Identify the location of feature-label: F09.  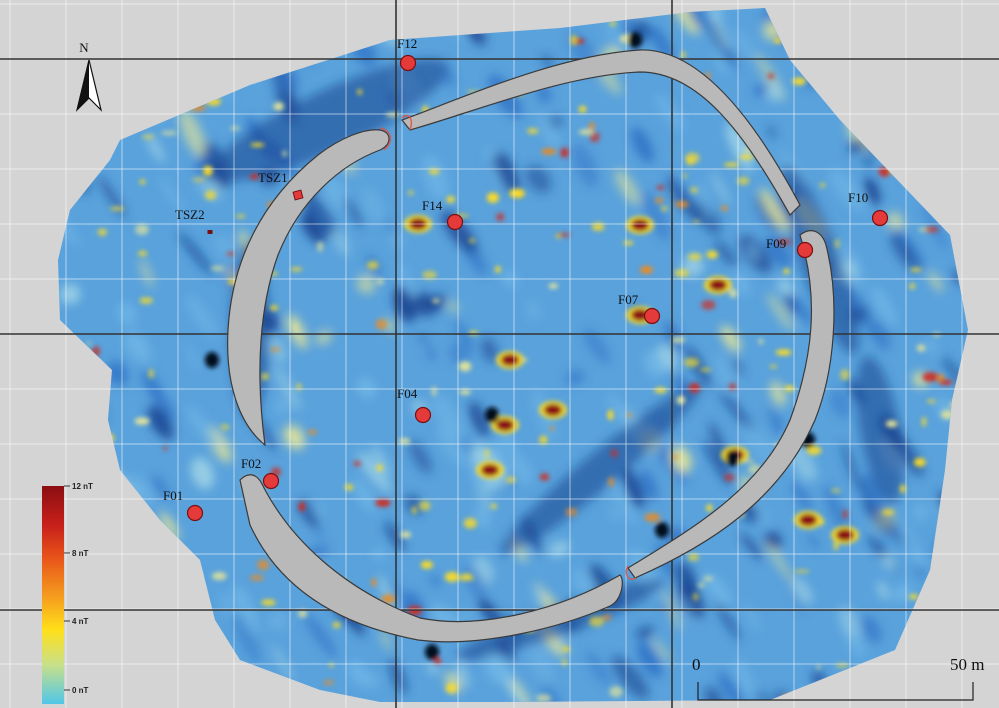
(776, 243).